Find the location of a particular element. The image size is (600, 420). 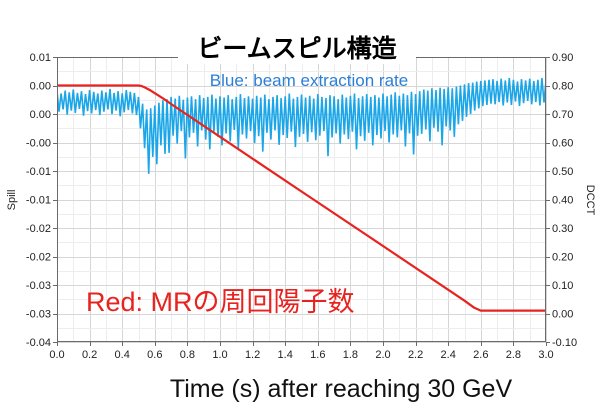

y-right-tick-label: 0.40 is located at coordinates (562, 201).